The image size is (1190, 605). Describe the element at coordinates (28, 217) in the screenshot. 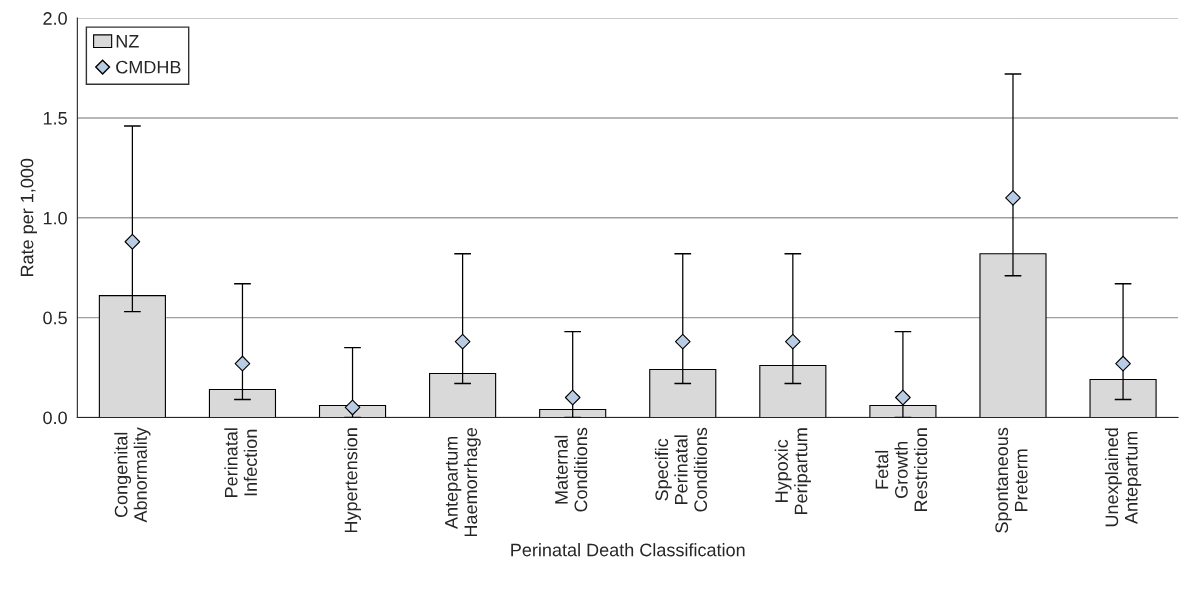

I see `y-axis-title: Rate per 1,000` at that location.